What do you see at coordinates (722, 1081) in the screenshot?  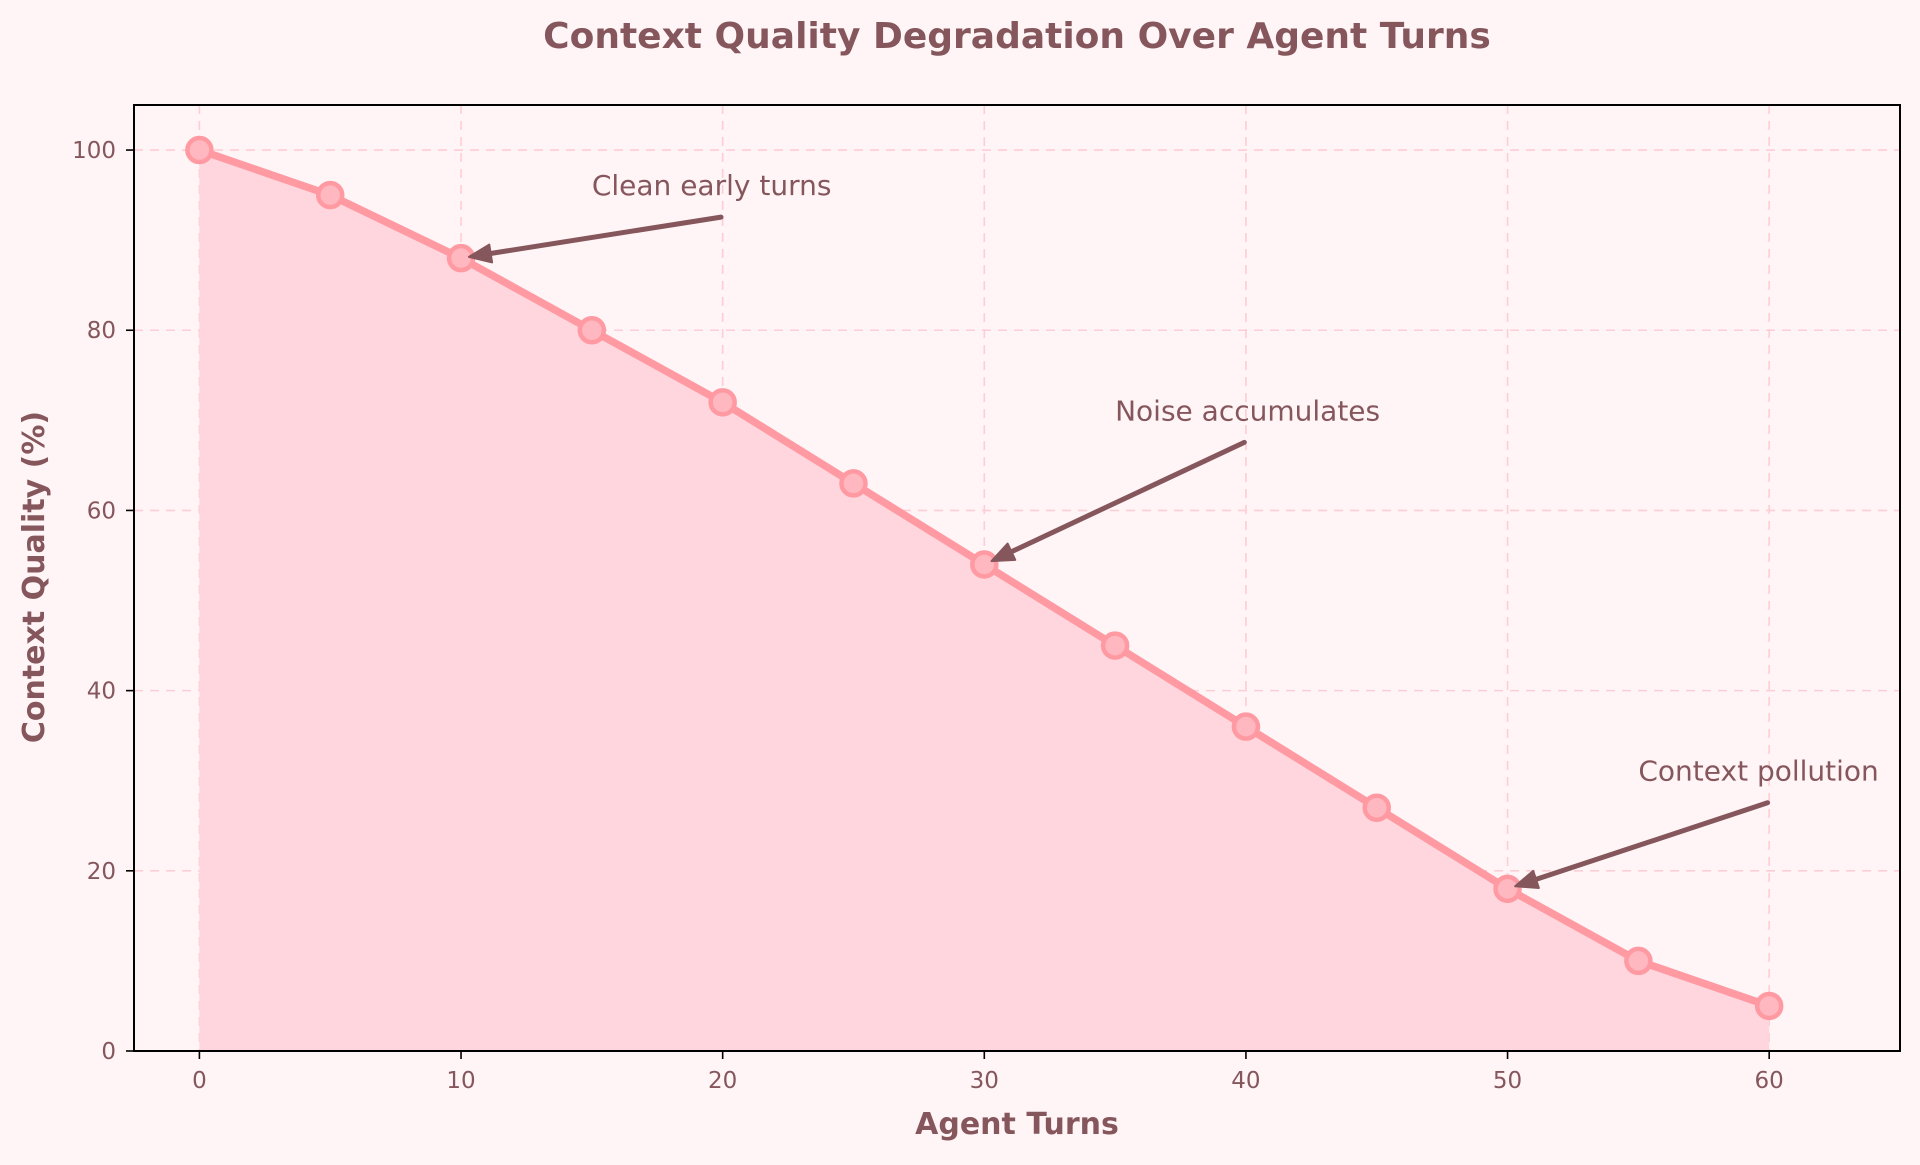 I see `x-tick-label: 20` at bounding box center [722, 1081].